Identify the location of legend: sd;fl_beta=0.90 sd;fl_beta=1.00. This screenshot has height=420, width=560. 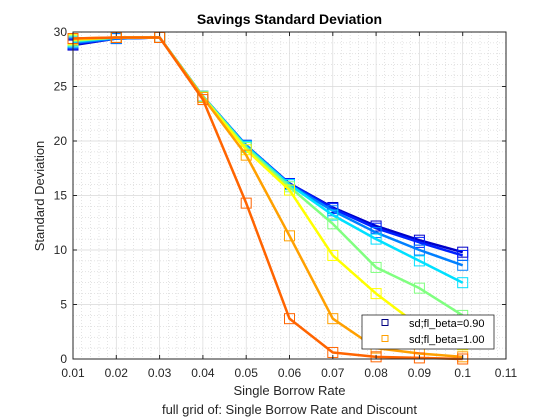
(428, 332).